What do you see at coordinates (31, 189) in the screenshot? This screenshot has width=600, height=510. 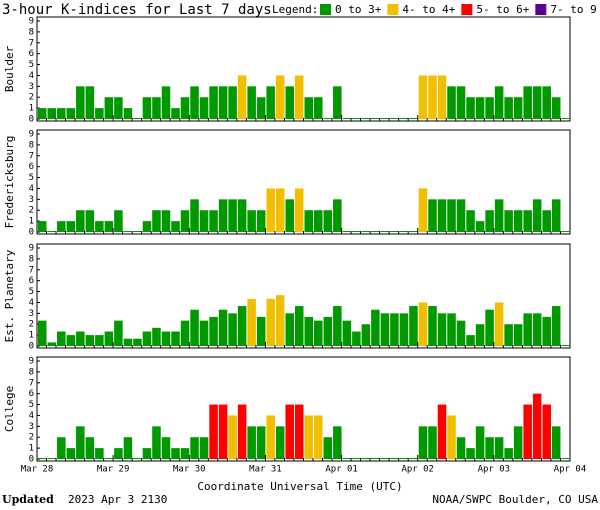 I see `y-tick-label: 4` at bounding box center [31, 189].